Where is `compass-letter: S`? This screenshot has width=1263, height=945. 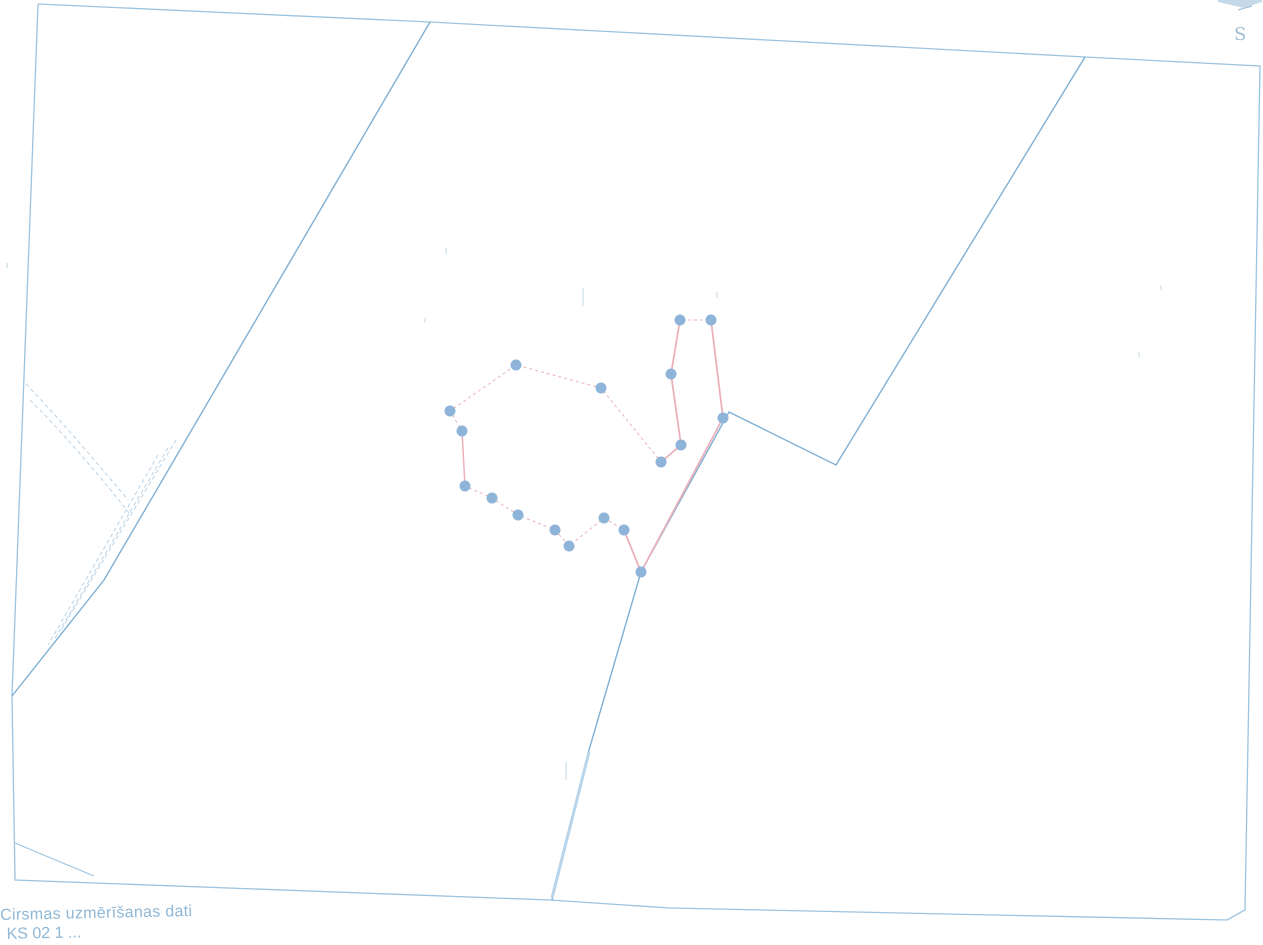
compass-letter: S is located at coordinates (1240, 34).